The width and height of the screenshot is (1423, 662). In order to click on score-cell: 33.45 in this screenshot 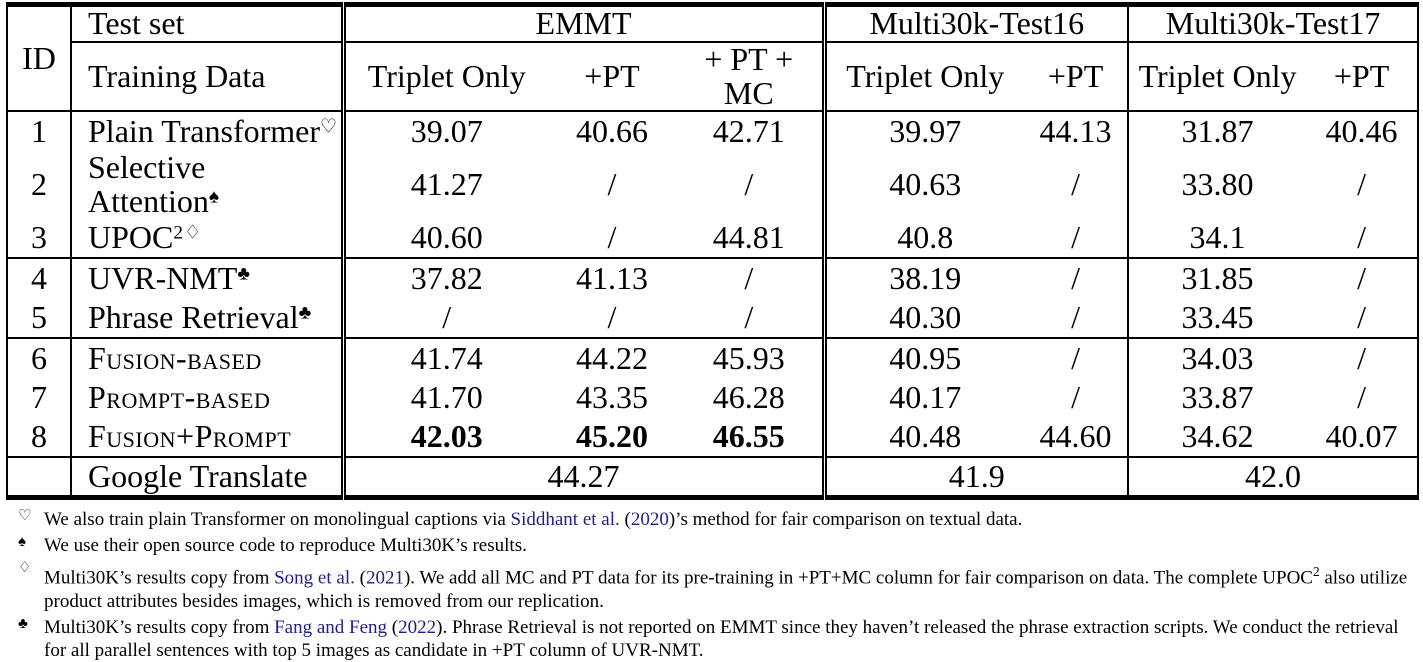, I will do `click(1217, 317)`.